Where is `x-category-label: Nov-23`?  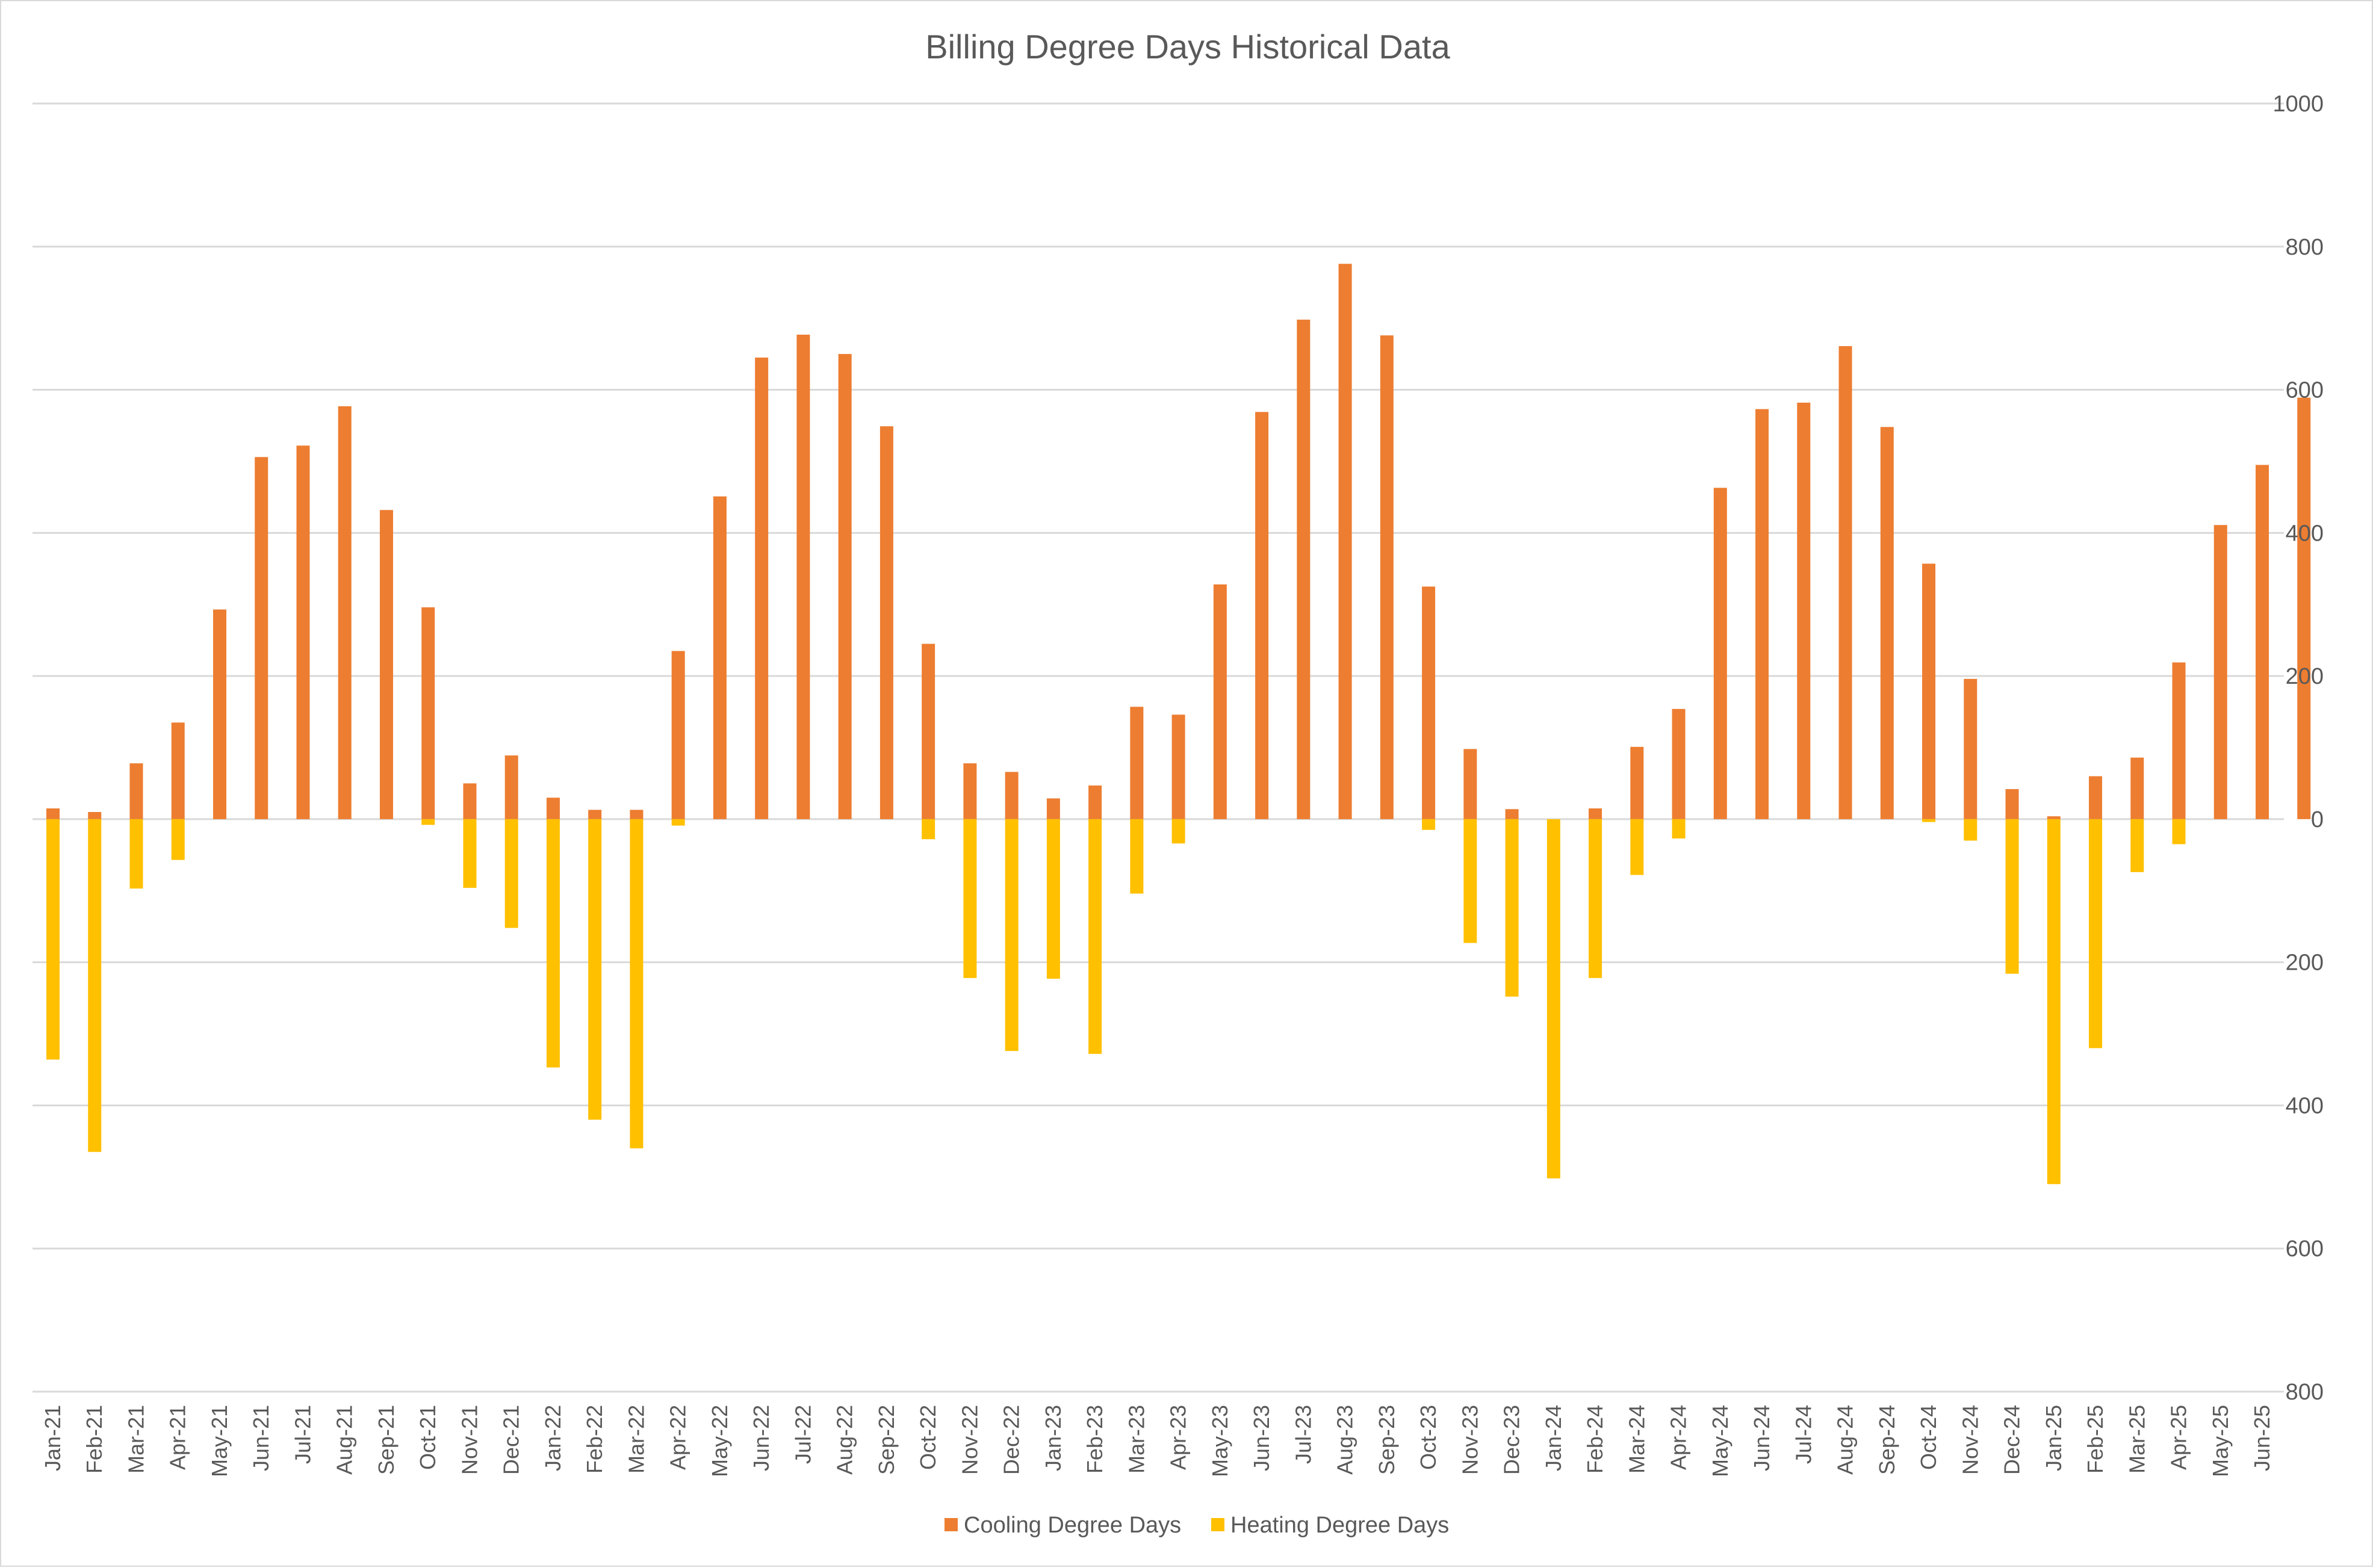 x-category-label: Nov-23 is located at coordinates (1469, 1440).